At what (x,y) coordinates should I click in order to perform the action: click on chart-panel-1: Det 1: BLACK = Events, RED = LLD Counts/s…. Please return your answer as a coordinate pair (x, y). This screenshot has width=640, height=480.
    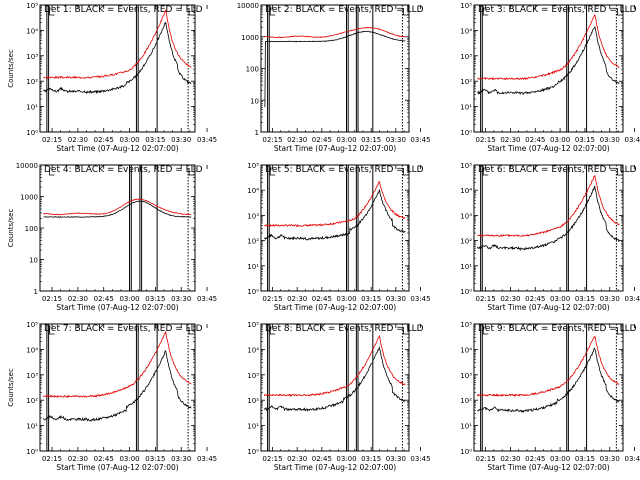
    Looking at the image, I should click on (112, 77).